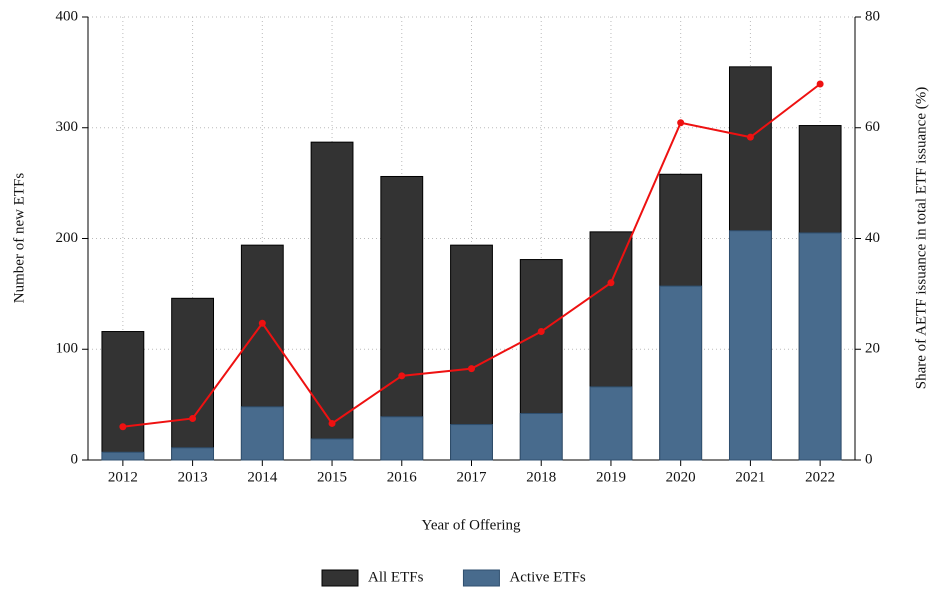 The image size is (931, 597). Describe the element at coordinates (19, 238) in the screenshot. I see `y-axis-label: Number of new ETFs` at that location.